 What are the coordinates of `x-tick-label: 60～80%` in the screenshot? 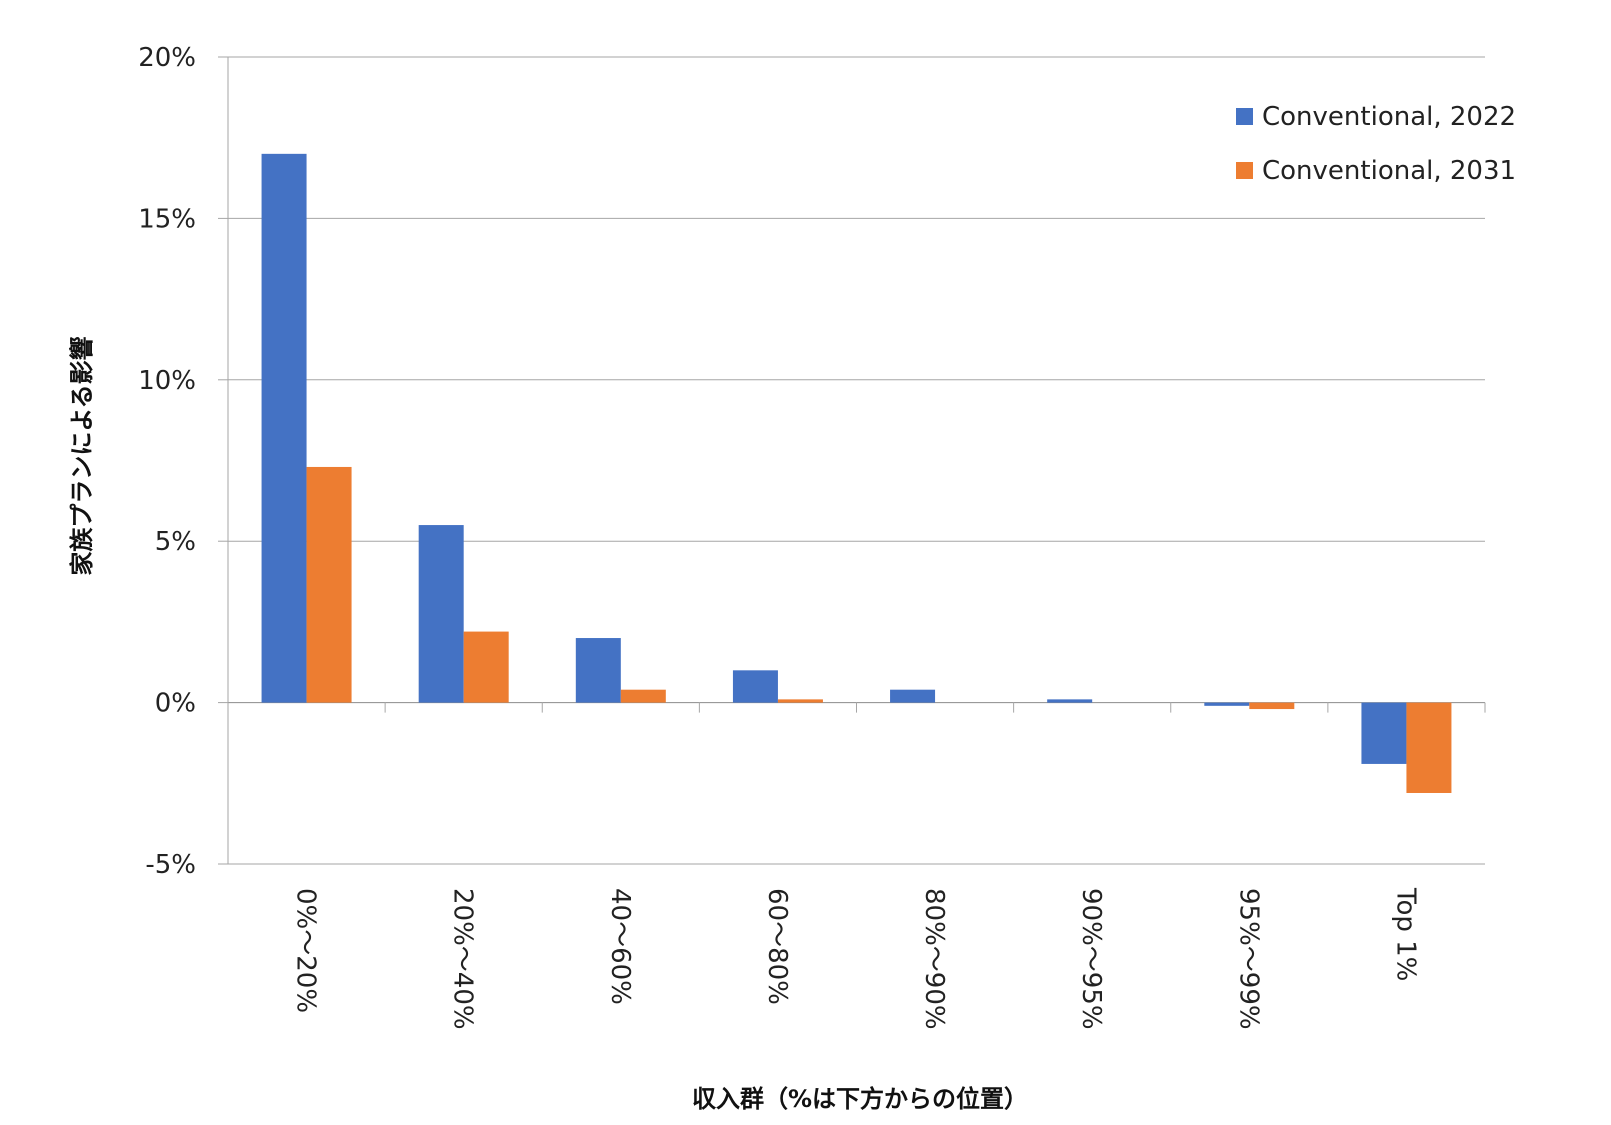 It's located at (777, 946).